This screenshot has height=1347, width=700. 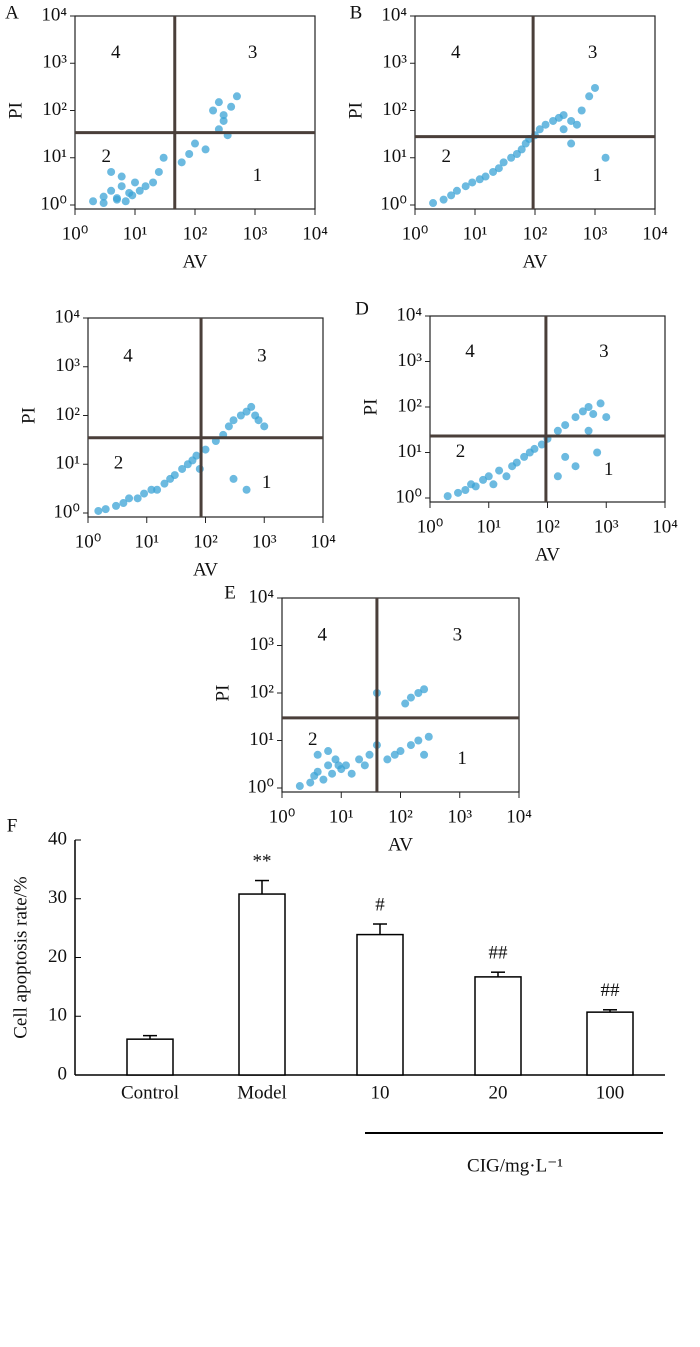 I want to click on x-tick-label: 20, so click(x=498, y=1092).